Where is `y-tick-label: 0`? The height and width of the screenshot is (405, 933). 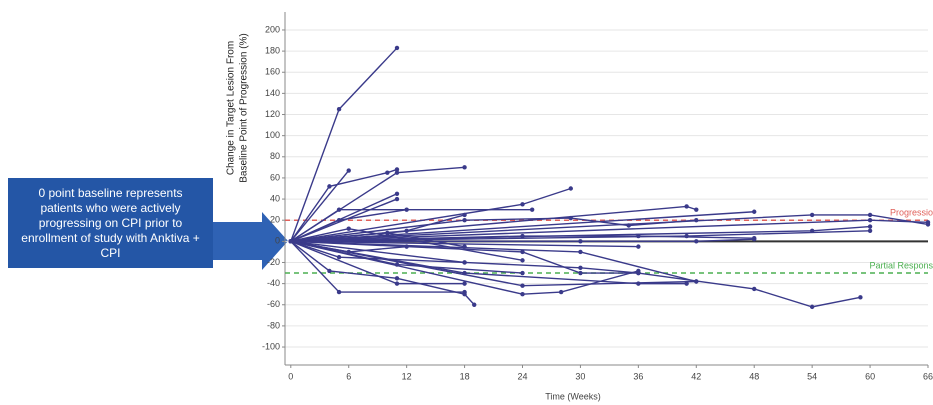 y-tick-label: 0 is located at coordinates (277, 241).